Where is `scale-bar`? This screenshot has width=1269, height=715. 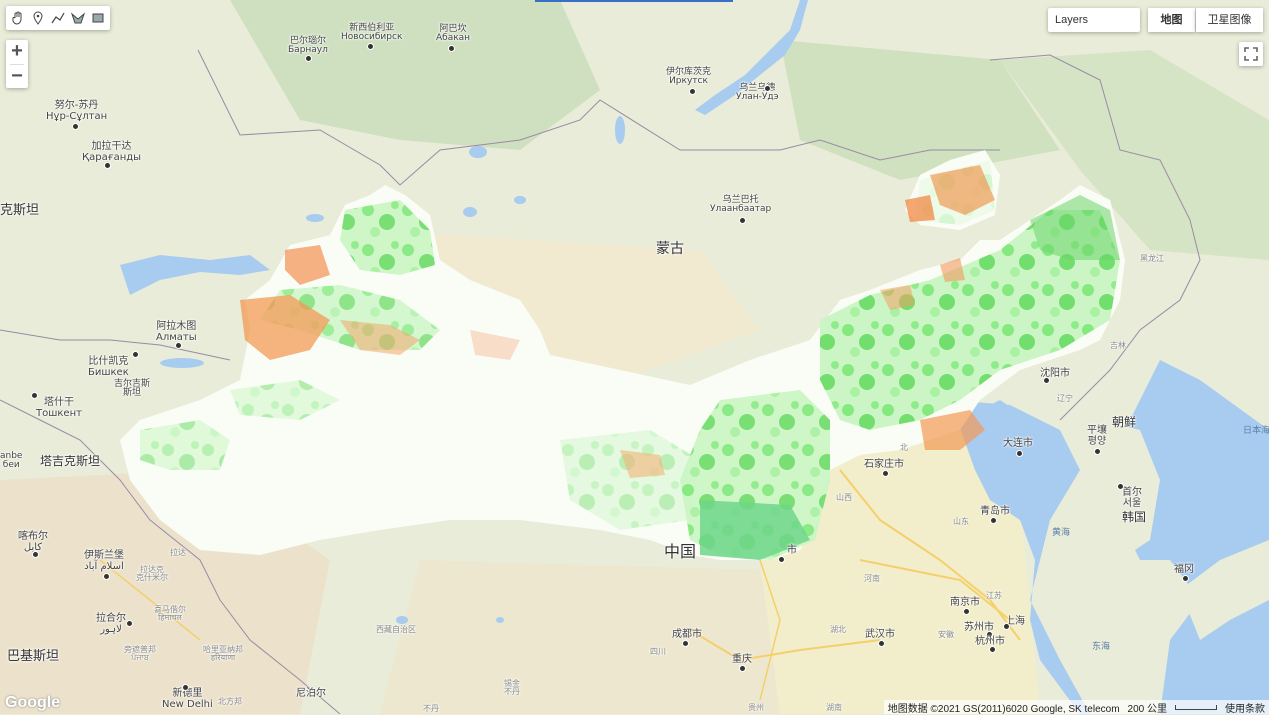 scale-bar is located at coordinates (1196, 707).